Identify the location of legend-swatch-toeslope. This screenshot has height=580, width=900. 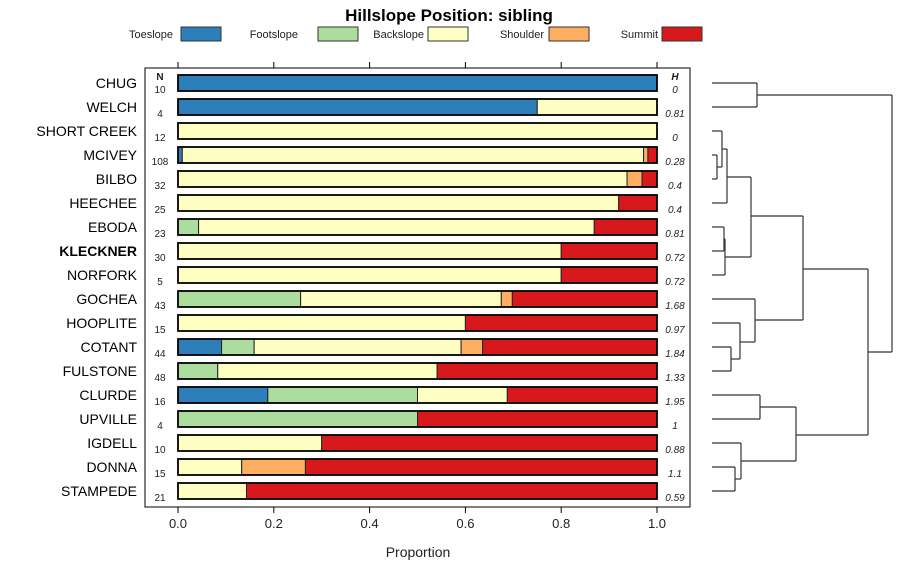
(201, 34).